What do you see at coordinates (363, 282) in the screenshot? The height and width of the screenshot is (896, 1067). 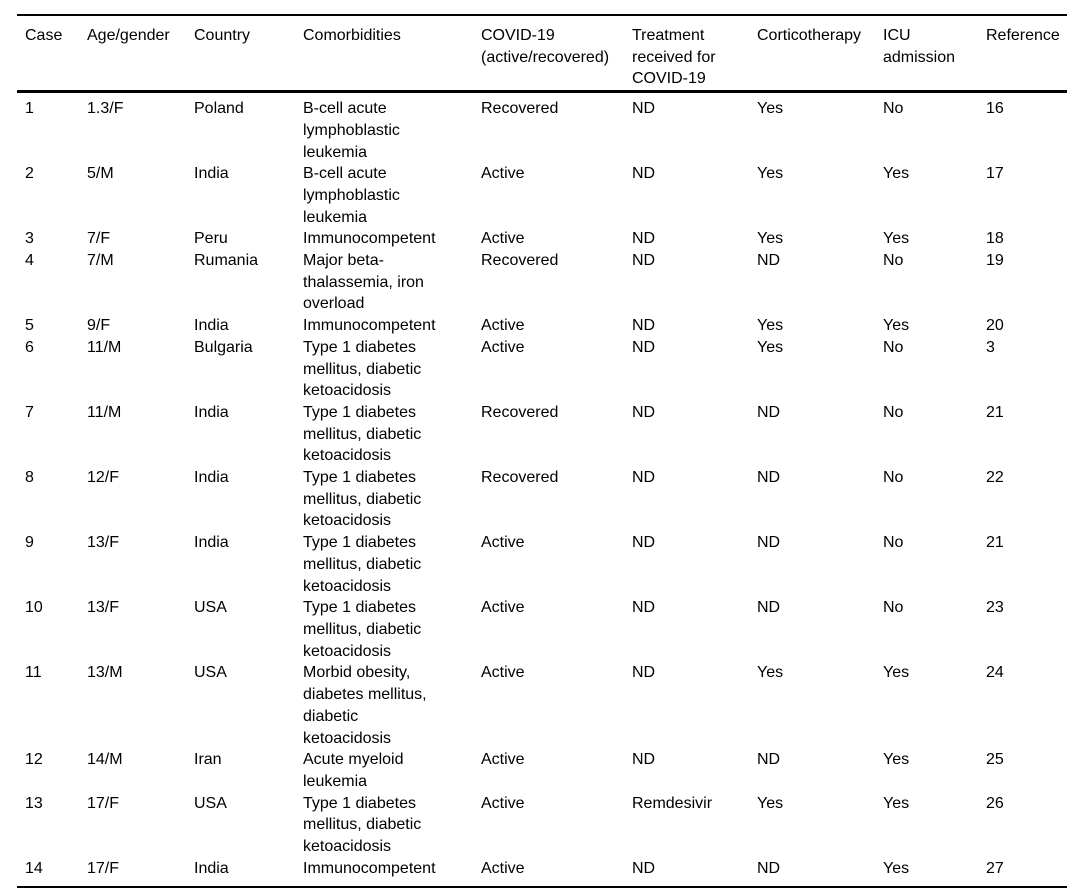 I see `cell-comorbidities: Major beta- thalassemia, iron overload` at bounding box center [363, 282].